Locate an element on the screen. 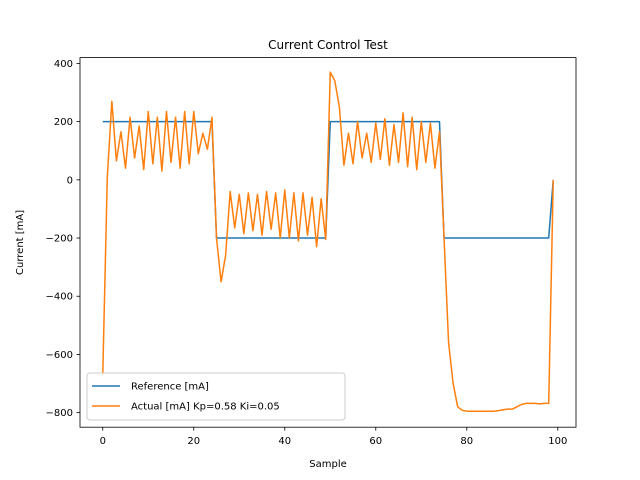 The width and height of the screenshot is (640, 480). y-tick-label: 200 is located at coordinates (63, 122).